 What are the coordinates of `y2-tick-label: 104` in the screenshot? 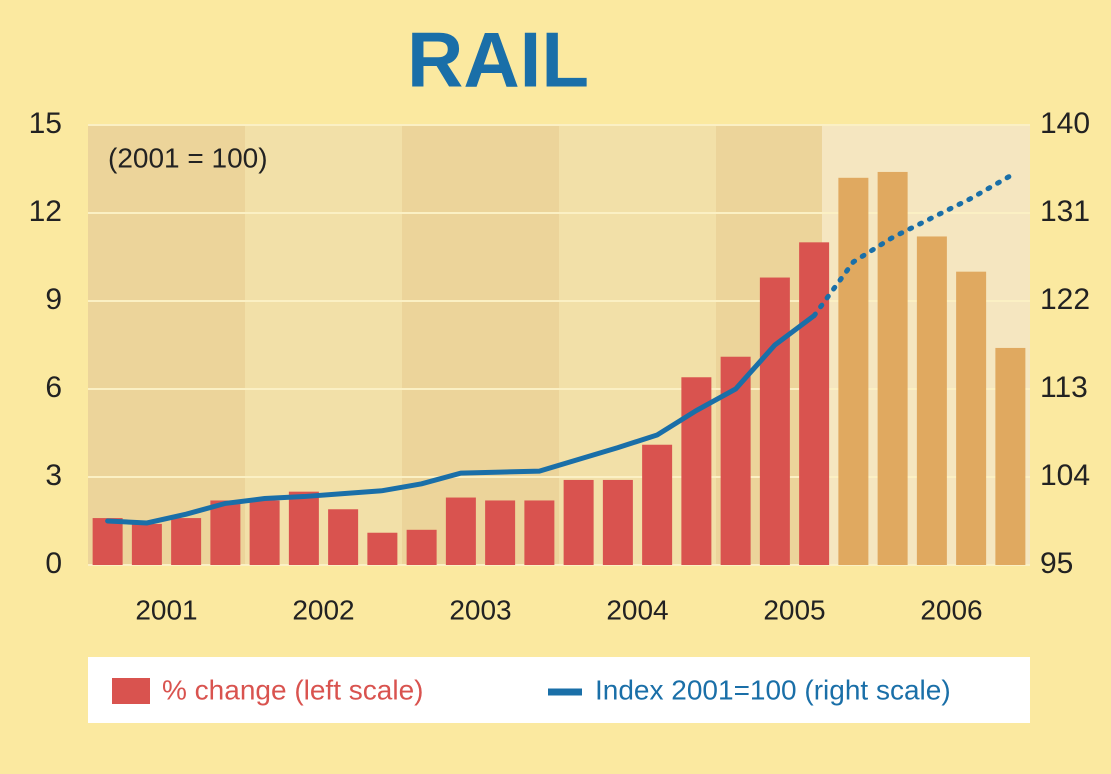 It's located at (1065, 475).